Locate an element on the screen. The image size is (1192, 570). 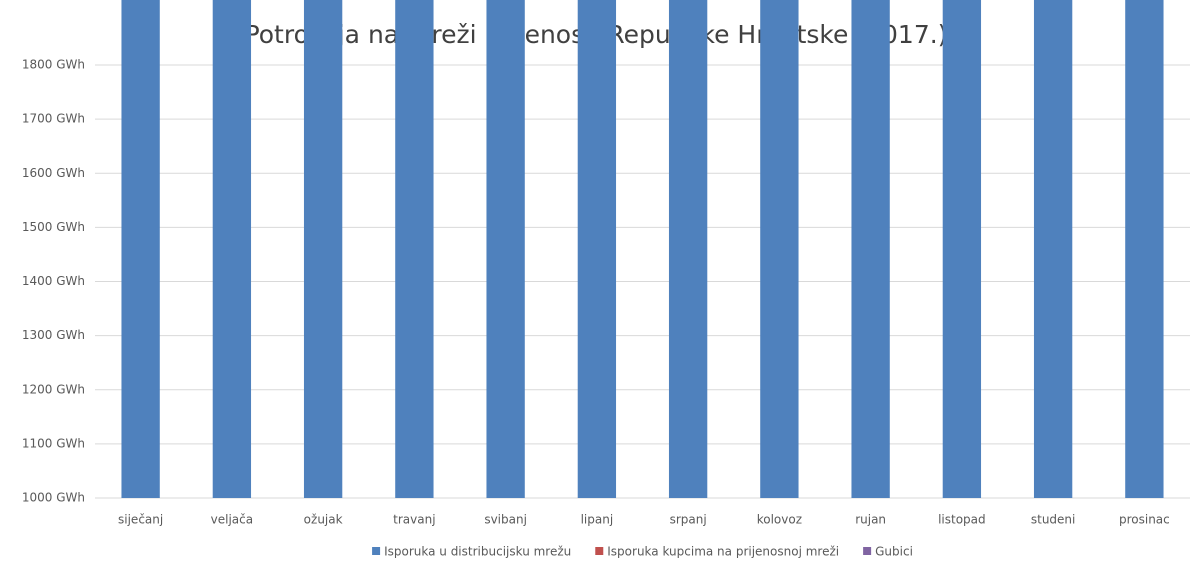
x-tick-label: siječanj is located at coordinates (140, 520).